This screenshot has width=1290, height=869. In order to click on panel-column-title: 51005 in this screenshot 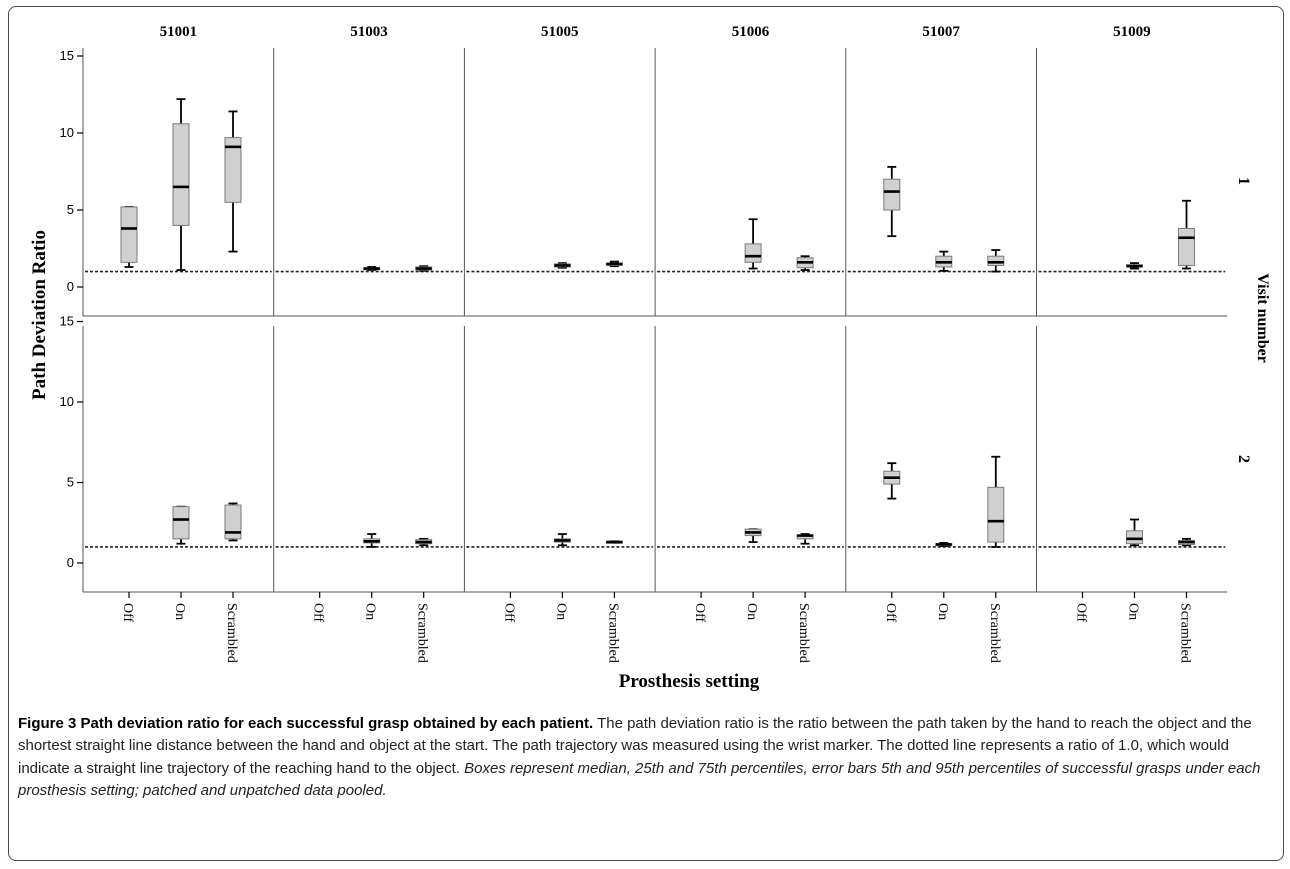, I will do `click(560, 32)`.